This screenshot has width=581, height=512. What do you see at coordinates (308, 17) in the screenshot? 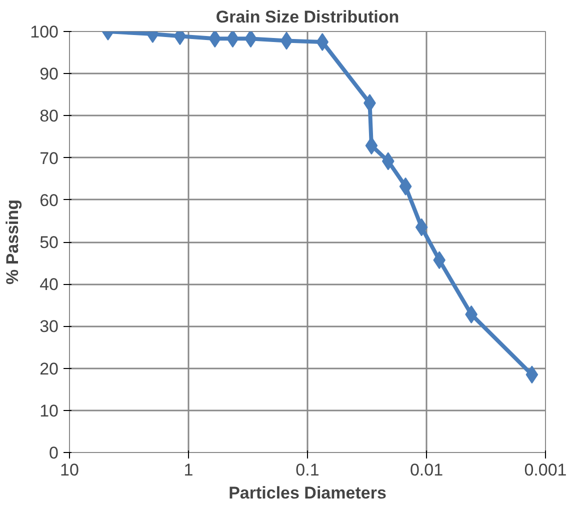
I see `chart-title: Grain Size Distribution` at bounding box center [308, 17].